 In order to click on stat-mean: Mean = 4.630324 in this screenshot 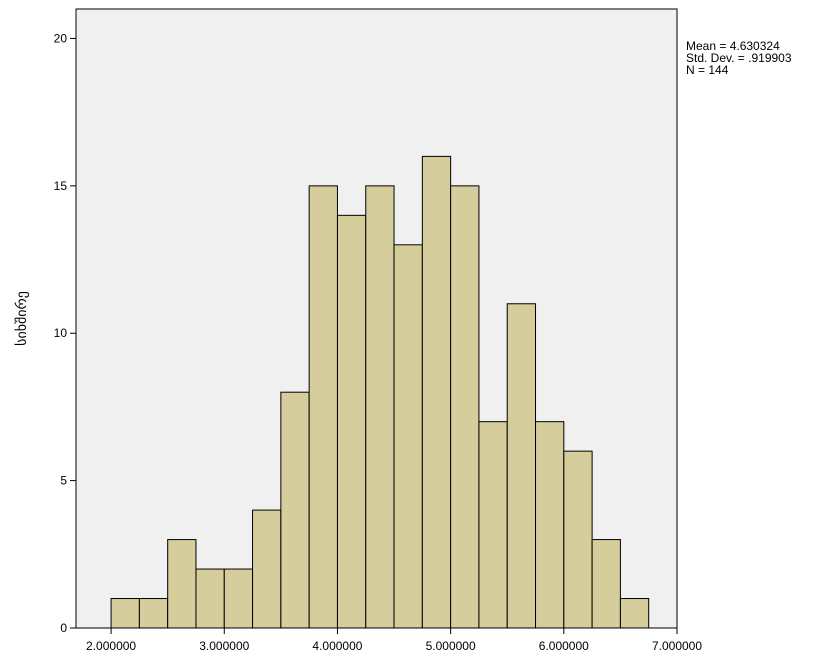, I will do `click(733, 46)`.